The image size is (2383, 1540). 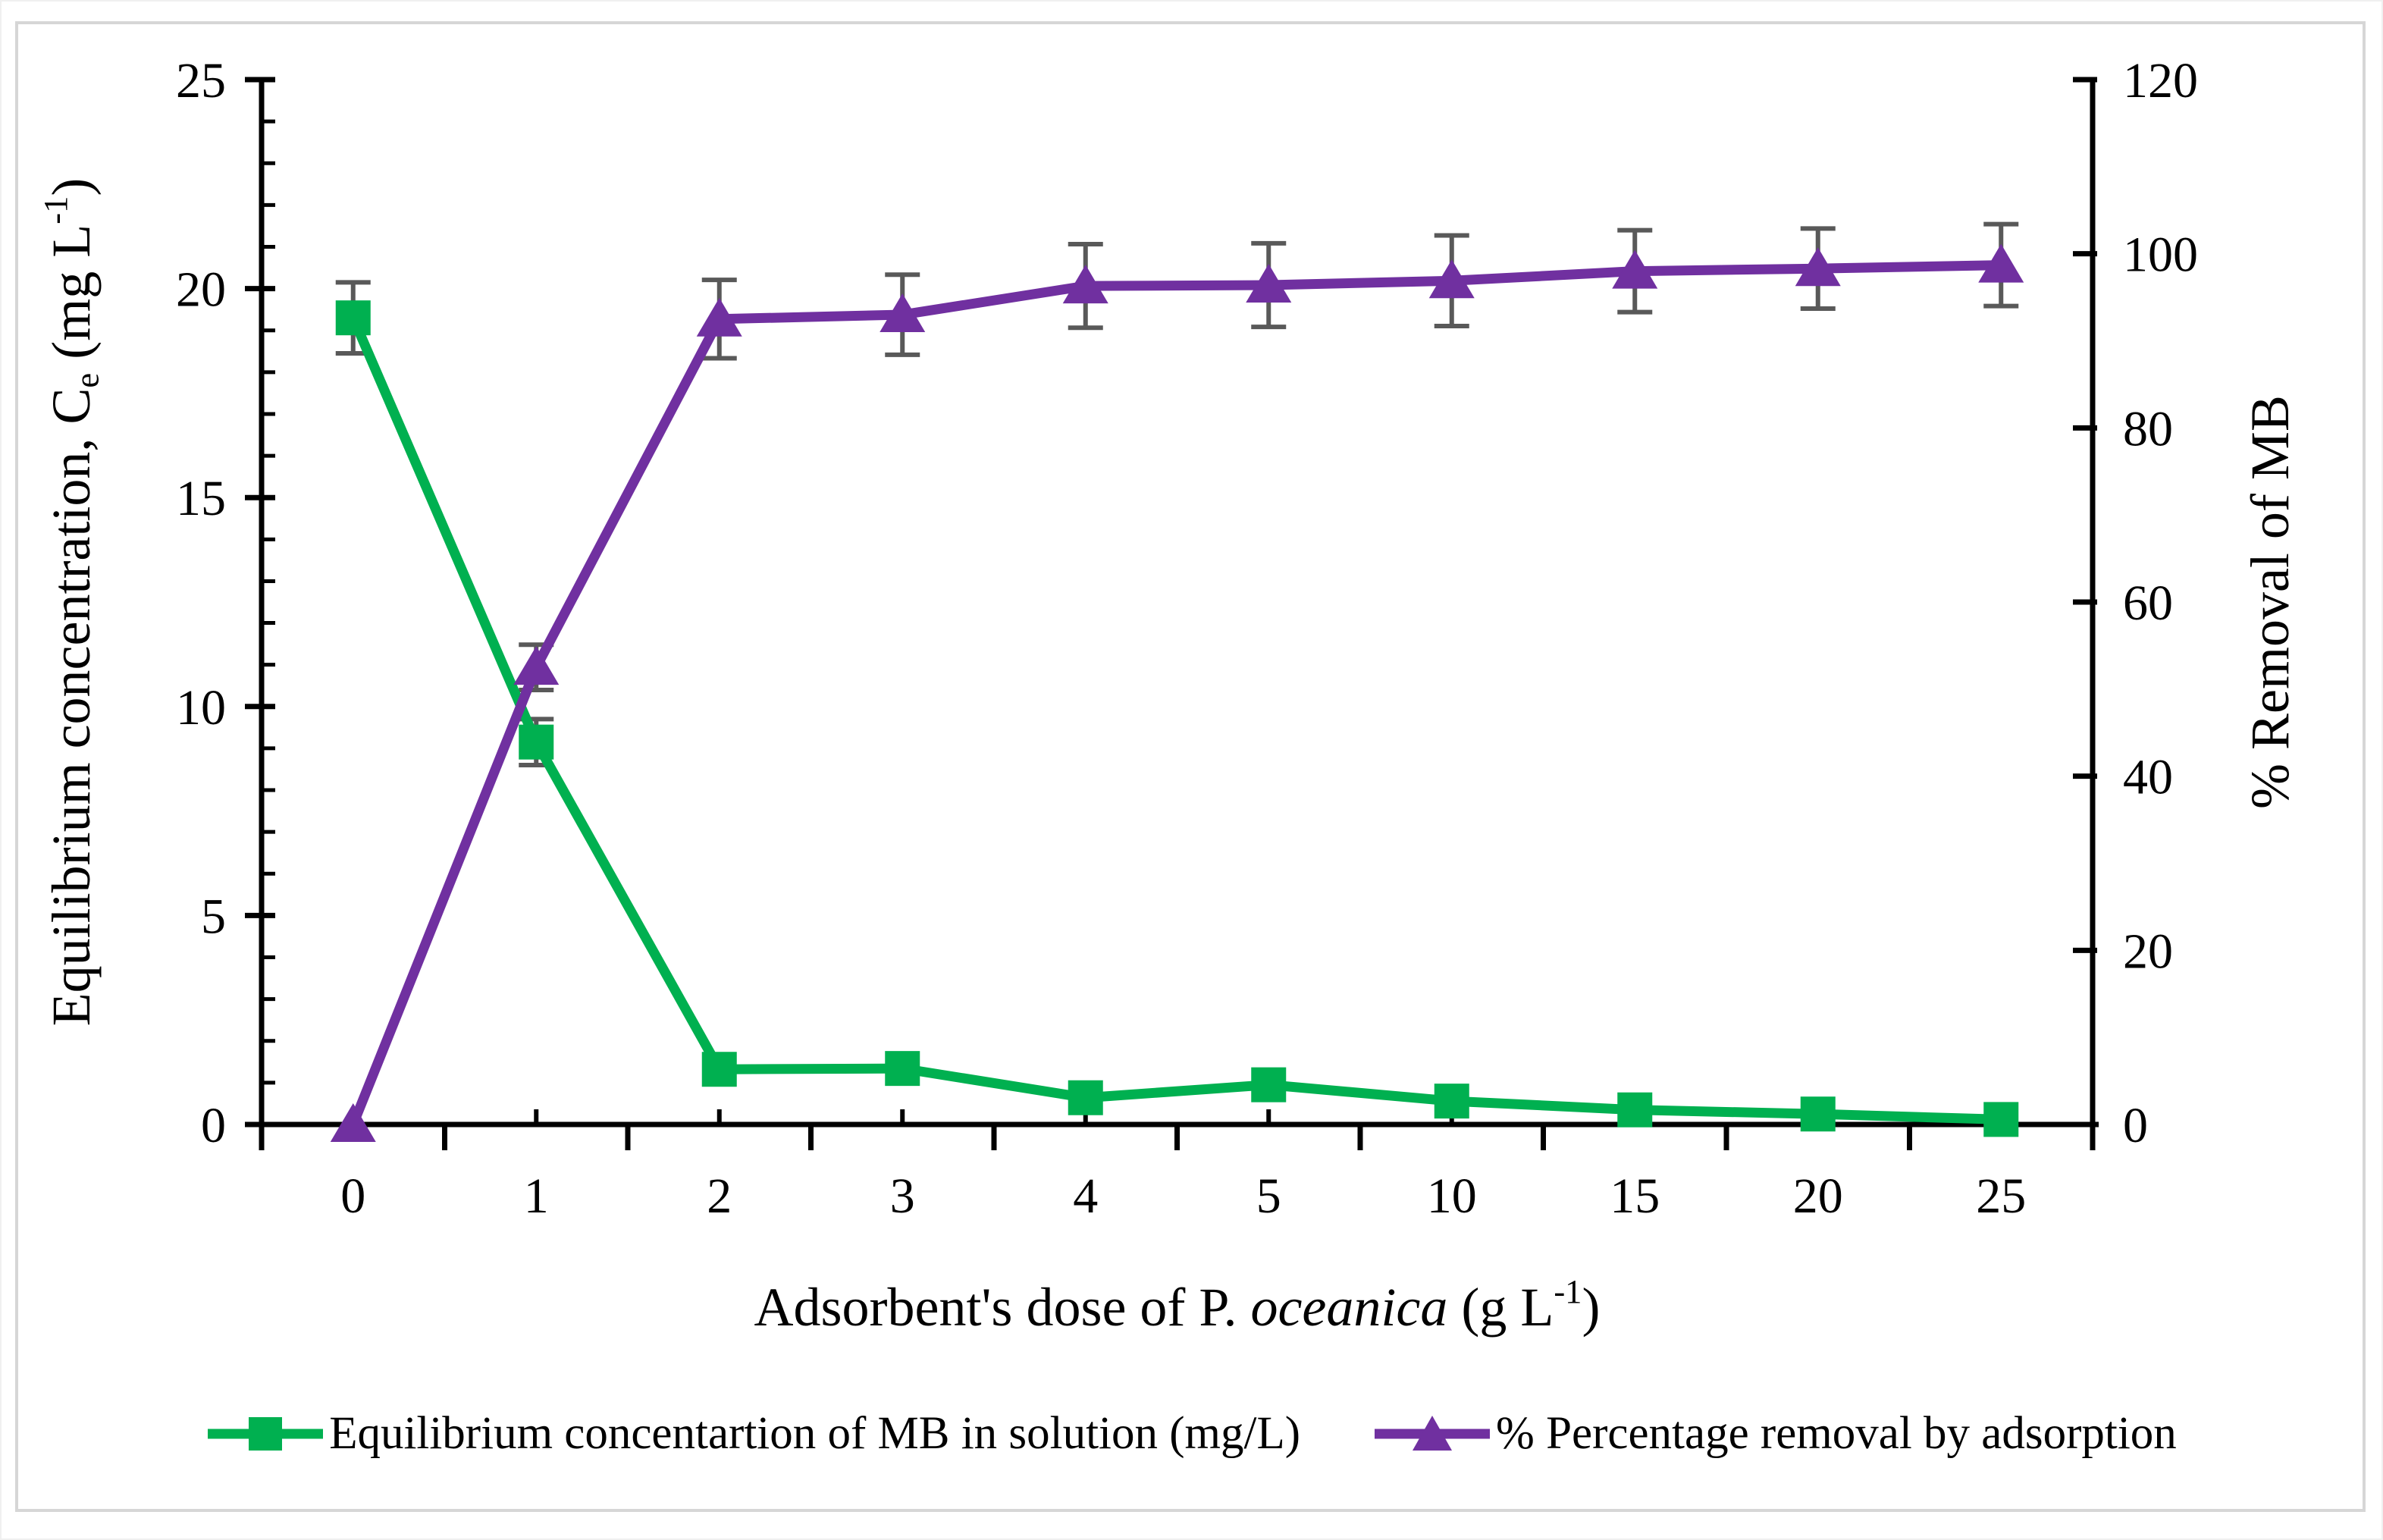 What do you see at coordinates (2148, 952) in the screenshot?
I see `y-right-tick-label: 20` at bounding box center [2148, 952].